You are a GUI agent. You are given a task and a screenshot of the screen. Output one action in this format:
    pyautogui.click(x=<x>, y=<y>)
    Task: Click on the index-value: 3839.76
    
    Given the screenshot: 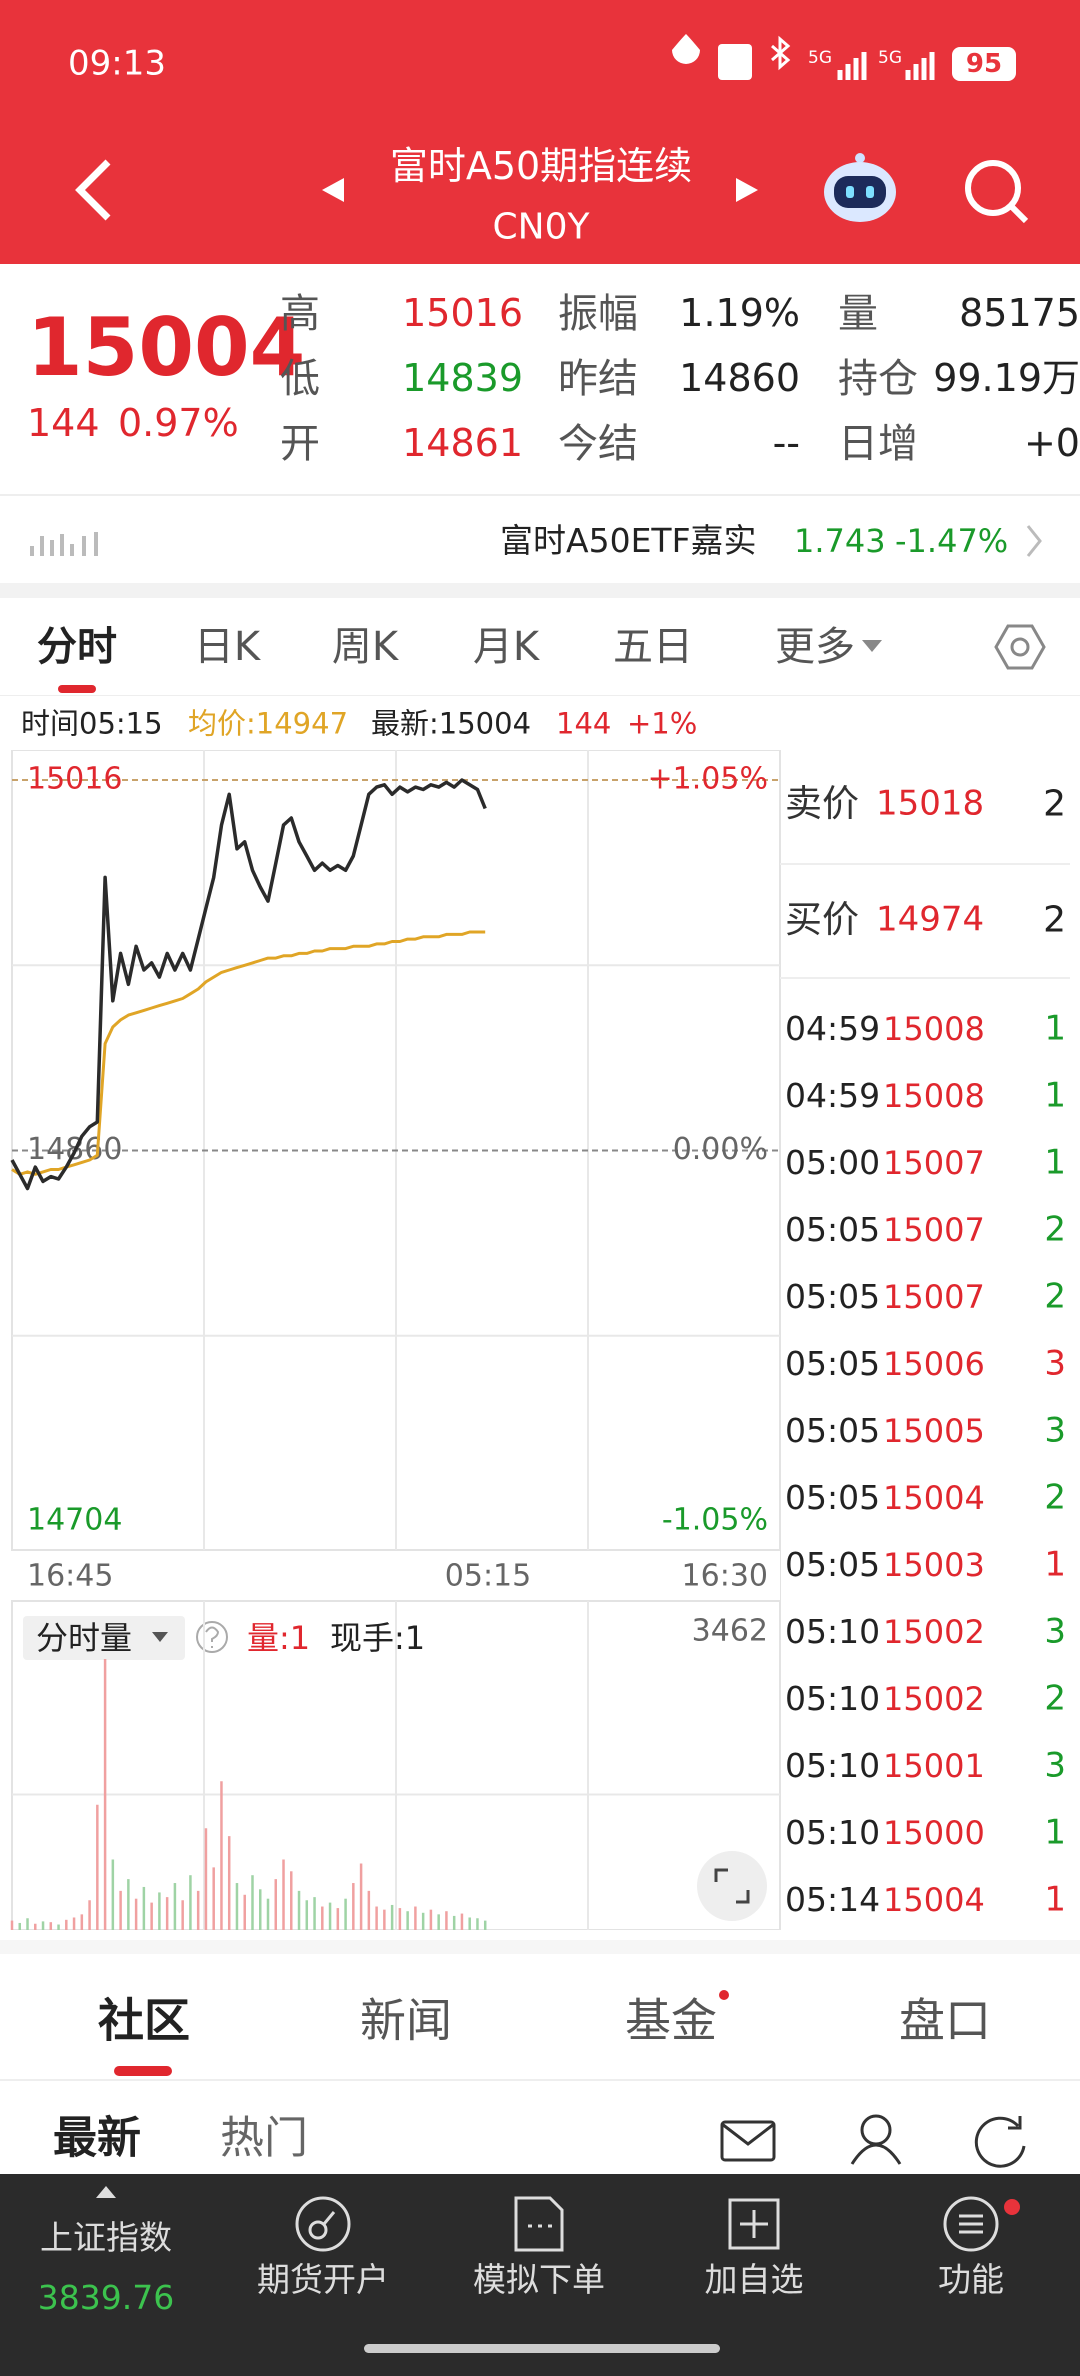 What is the action you would take?
    pyautogui.click(x=106, y=2298)
    